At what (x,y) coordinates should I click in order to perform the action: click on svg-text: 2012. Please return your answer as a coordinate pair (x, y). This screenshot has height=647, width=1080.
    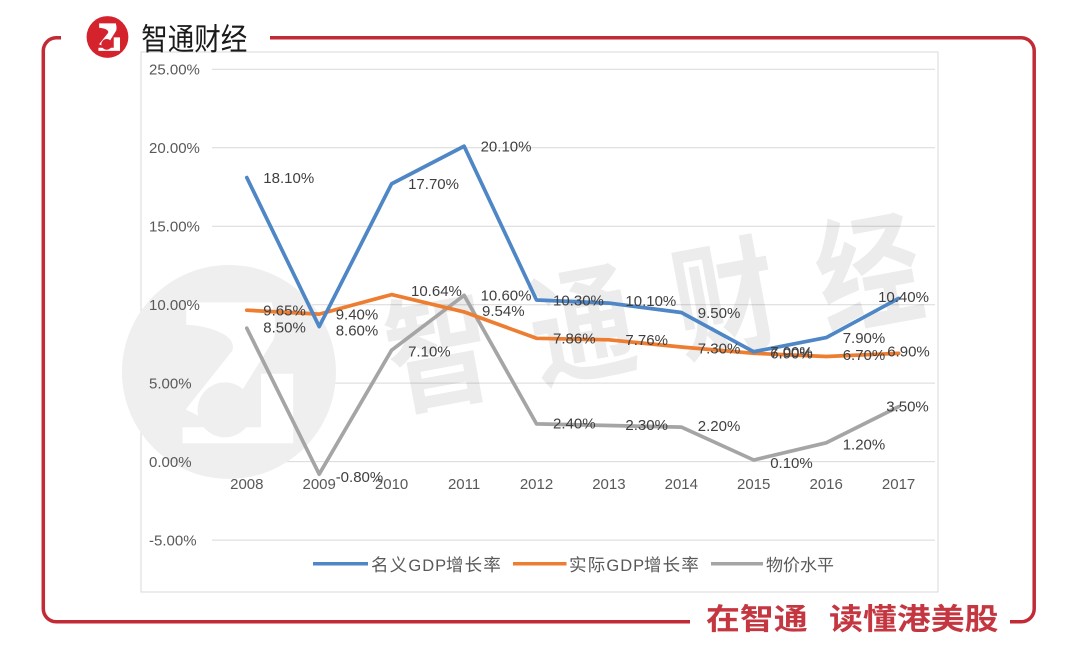
    Looking at the image, I should click on (536, 484).